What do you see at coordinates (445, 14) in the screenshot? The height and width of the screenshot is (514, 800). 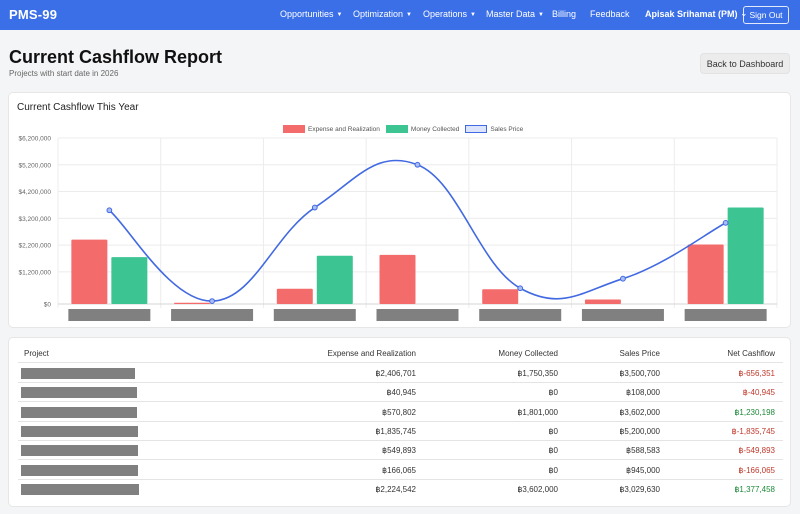 I see `nav-label: Operations` at bounding box center [445, 14].